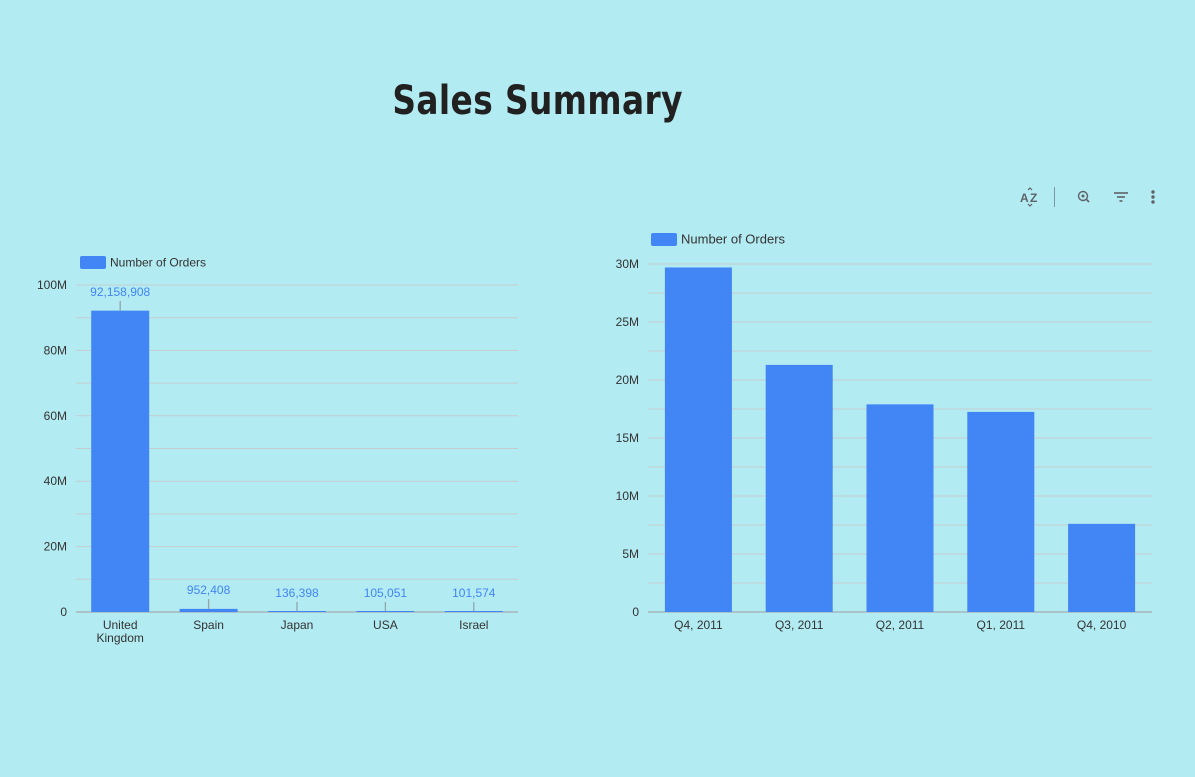  I want to click on x-tick-label: USA, so click(385, 625).